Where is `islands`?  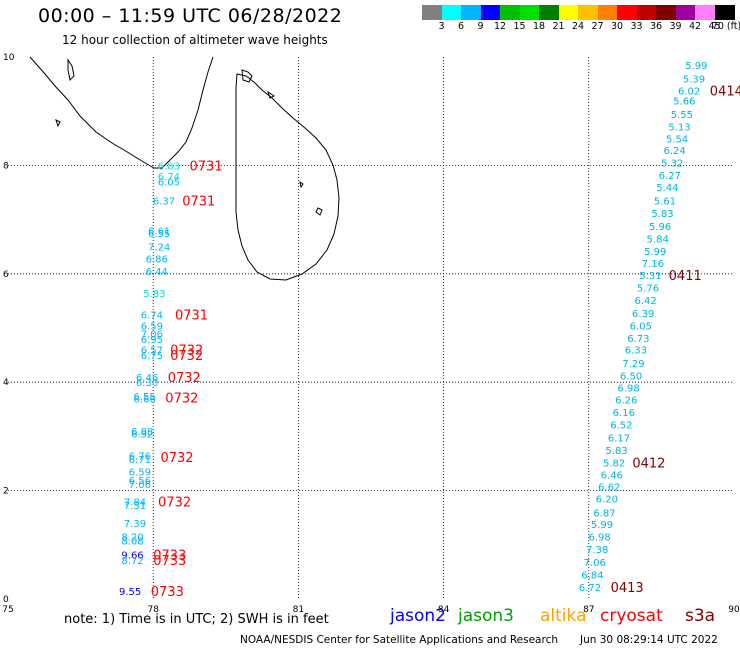 islands is located at coordinates (189, 137).